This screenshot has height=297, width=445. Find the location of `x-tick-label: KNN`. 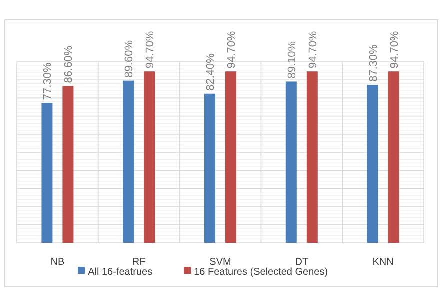

x-tick-label: KNN is located at coordinates (383, 262).